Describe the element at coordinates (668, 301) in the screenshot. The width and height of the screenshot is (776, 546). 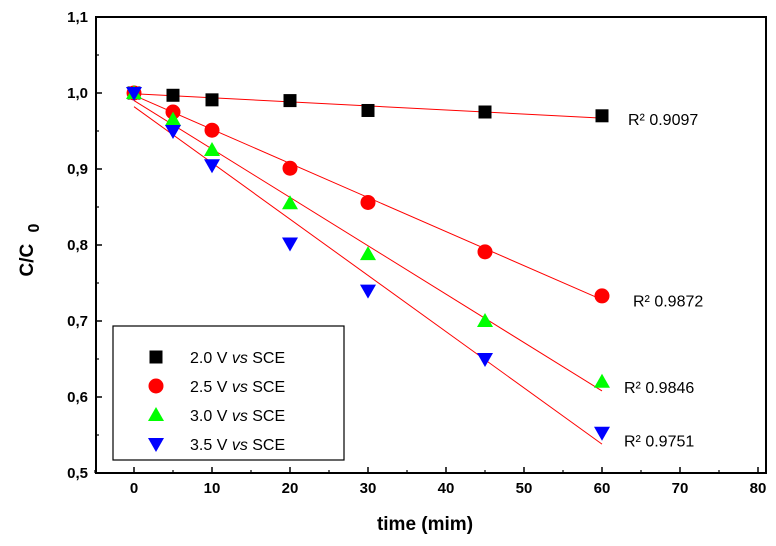
I see `r2-label-series-2: R² 0.9872` at that location.